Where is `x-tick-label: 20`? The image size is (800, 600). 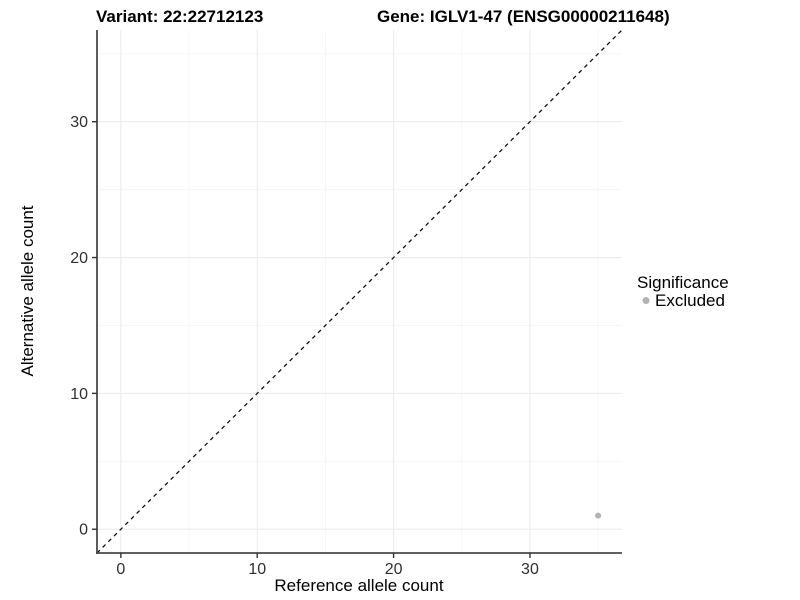
x-tick-label: 20 is located at coordinates (394, 569).